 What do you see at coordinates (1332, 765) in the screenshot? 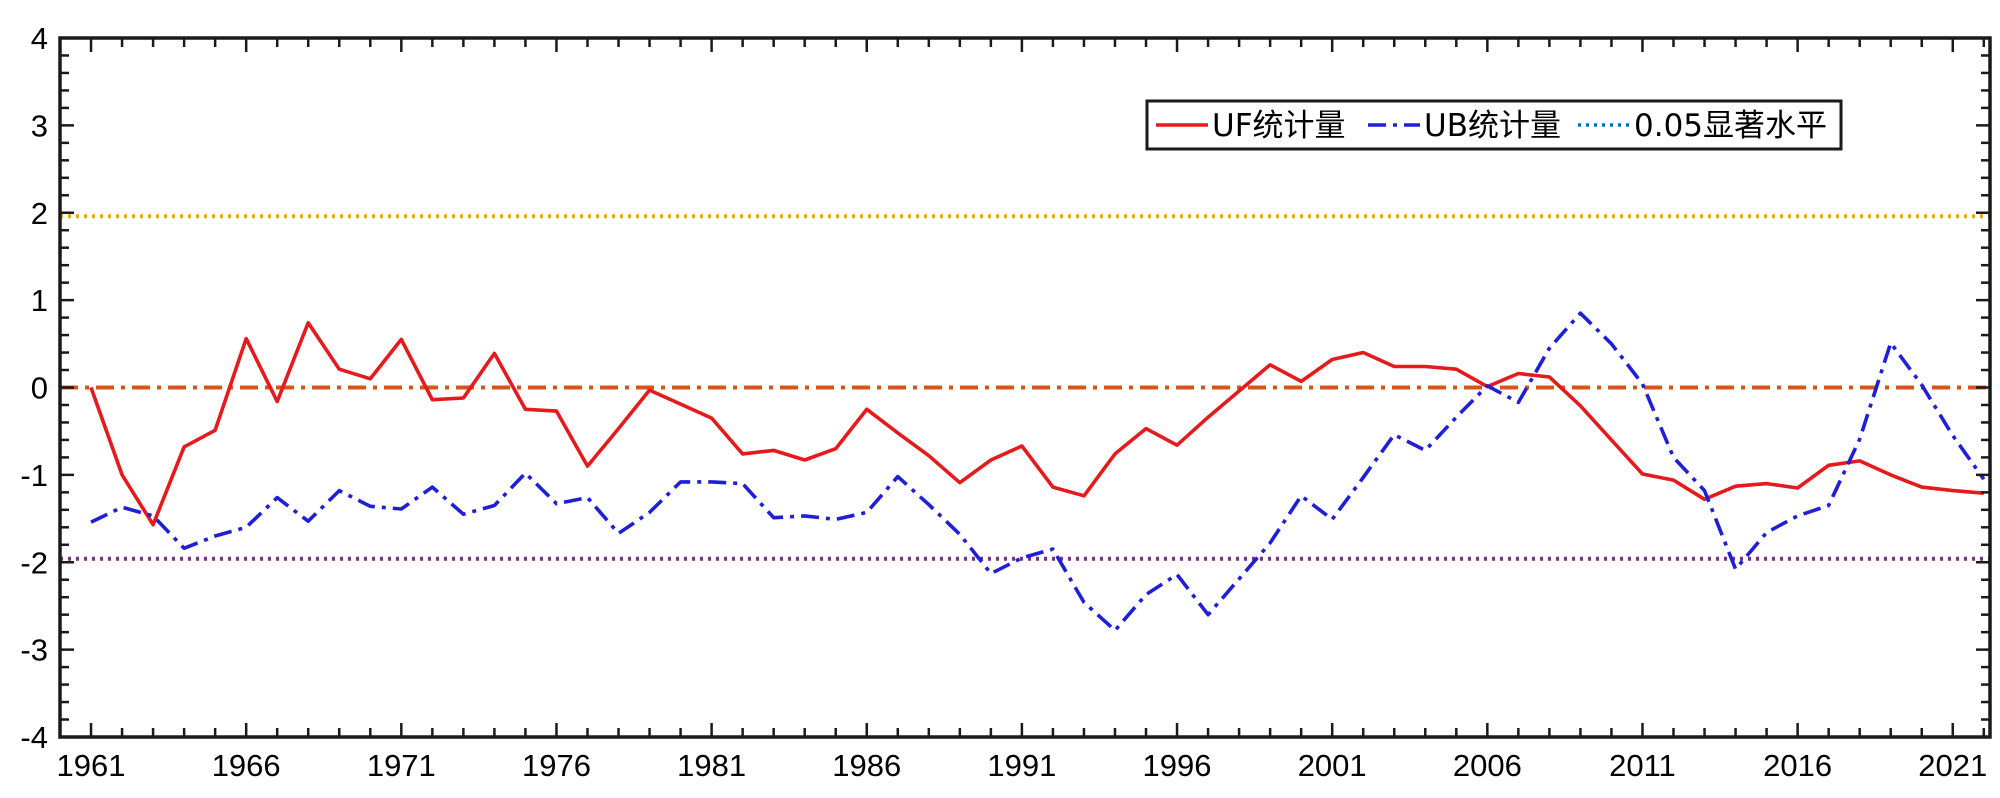
I see `x-tick-label: 2001` at bounding box center [1332, 765].